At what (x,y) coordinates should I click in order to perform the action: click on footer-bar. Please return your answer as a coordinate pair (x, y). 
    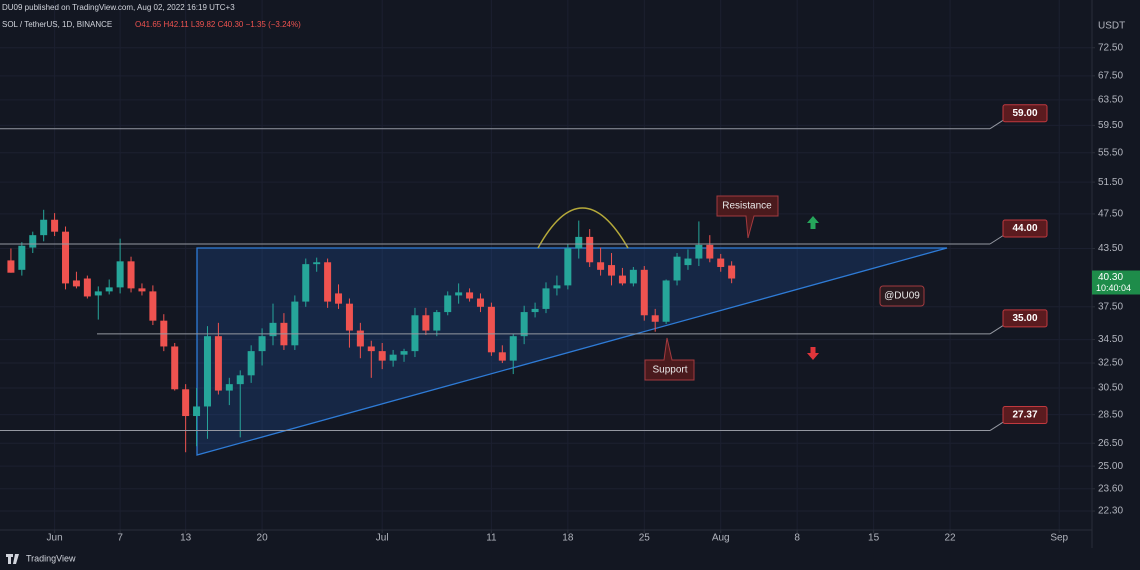
    Looking at the image, I should click on (570, 559).